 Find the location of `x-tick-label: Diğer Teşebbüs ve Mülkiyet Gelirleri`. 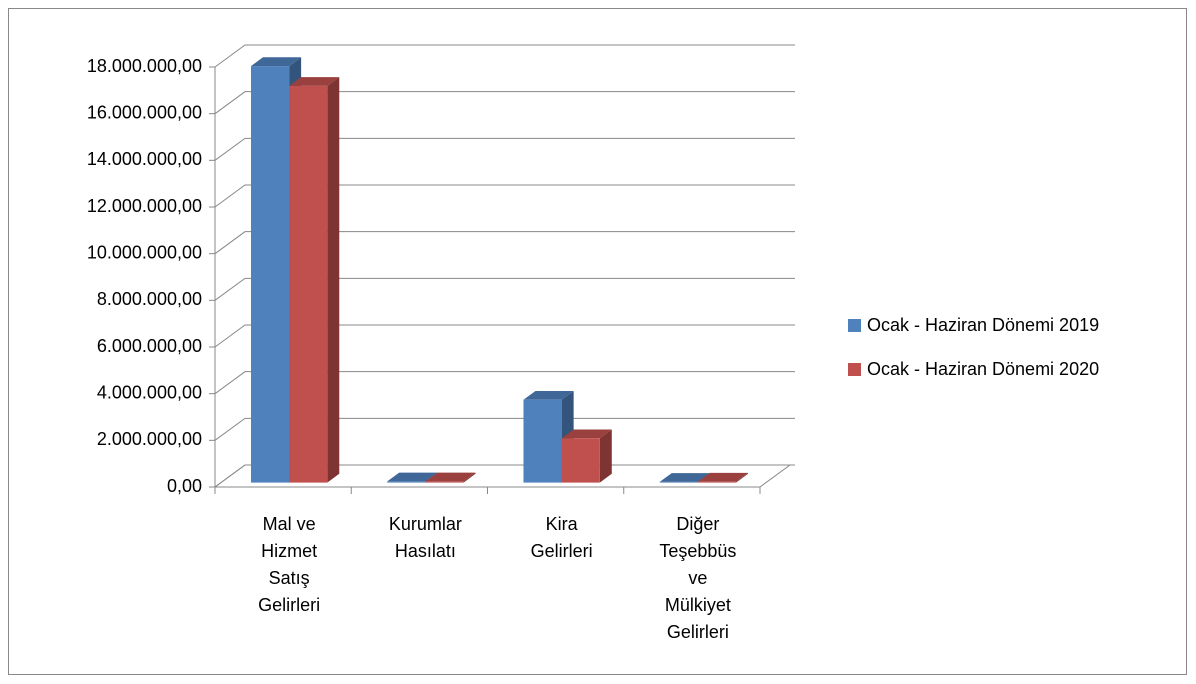

x-tick-label: Diğer Teşebbüs ve Mülkiyet Gelirleri is located at coordinates (698, 578).